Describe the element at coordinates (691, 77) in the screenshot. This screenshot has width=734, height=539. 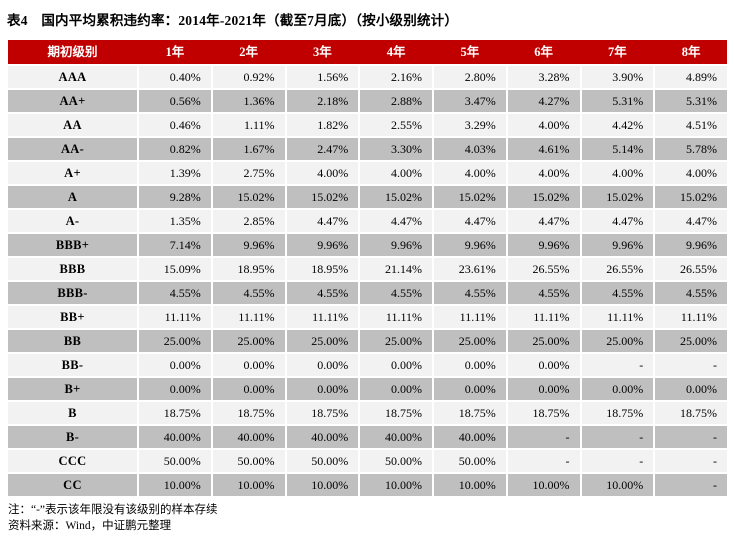
I see `value-cell: 4.89%` at that location.